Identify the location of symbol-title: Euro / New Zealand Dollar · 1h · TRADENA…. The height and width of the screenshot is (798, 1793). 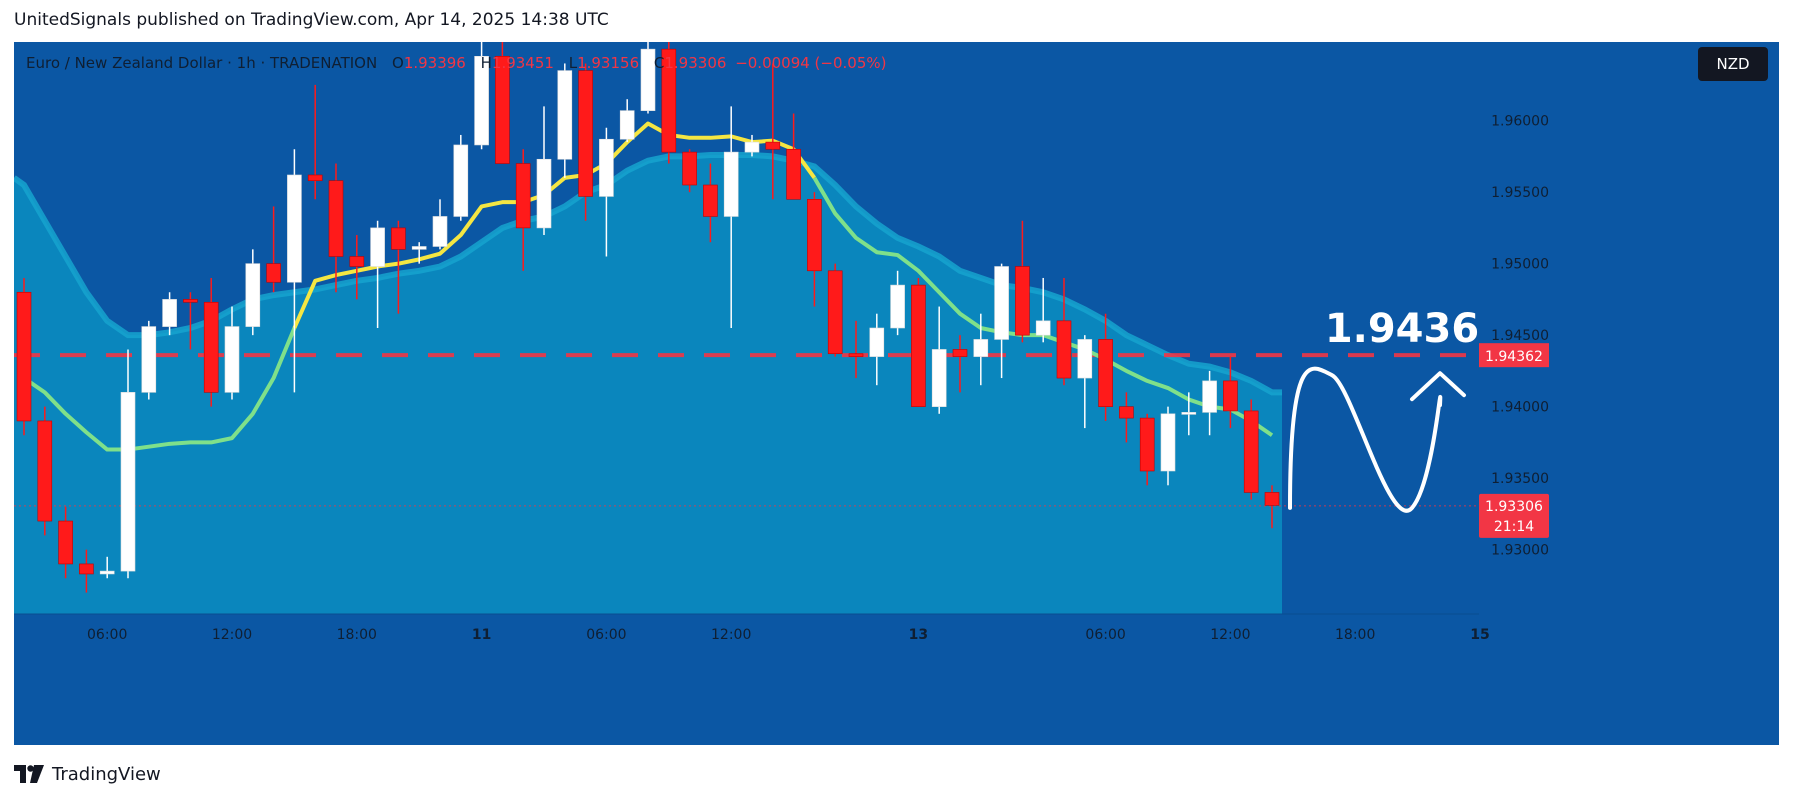
(202, 63).